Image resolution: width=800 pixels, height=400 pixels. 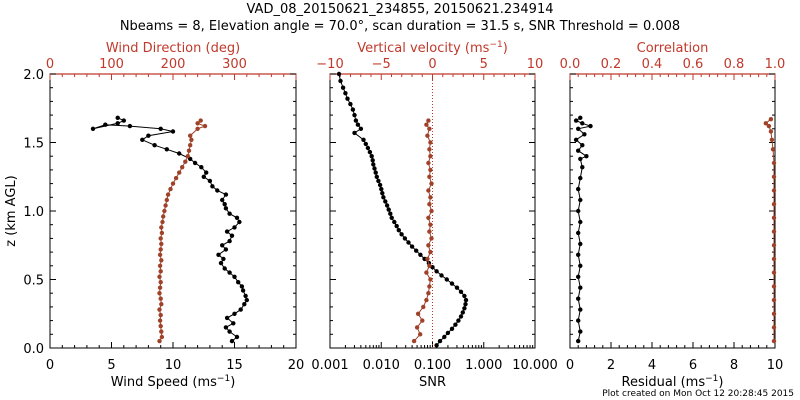 I want to click on x-bottom-tick-label: 1.000, so click(x=483, y=365).